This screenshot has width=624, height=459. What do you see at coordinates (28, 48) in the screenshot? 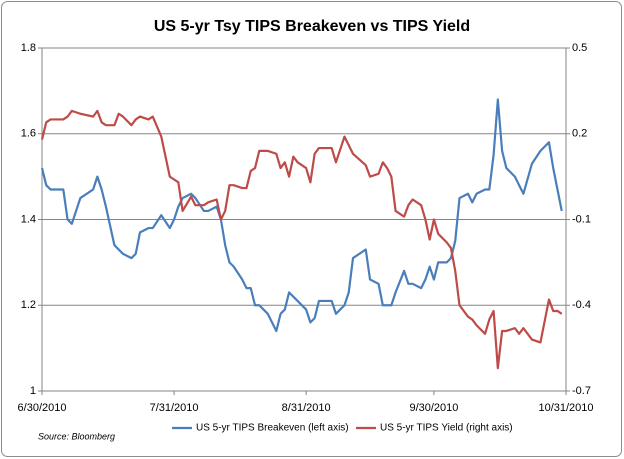
I see `y-tick-label: 1.8` at bounding box center [28, 48].